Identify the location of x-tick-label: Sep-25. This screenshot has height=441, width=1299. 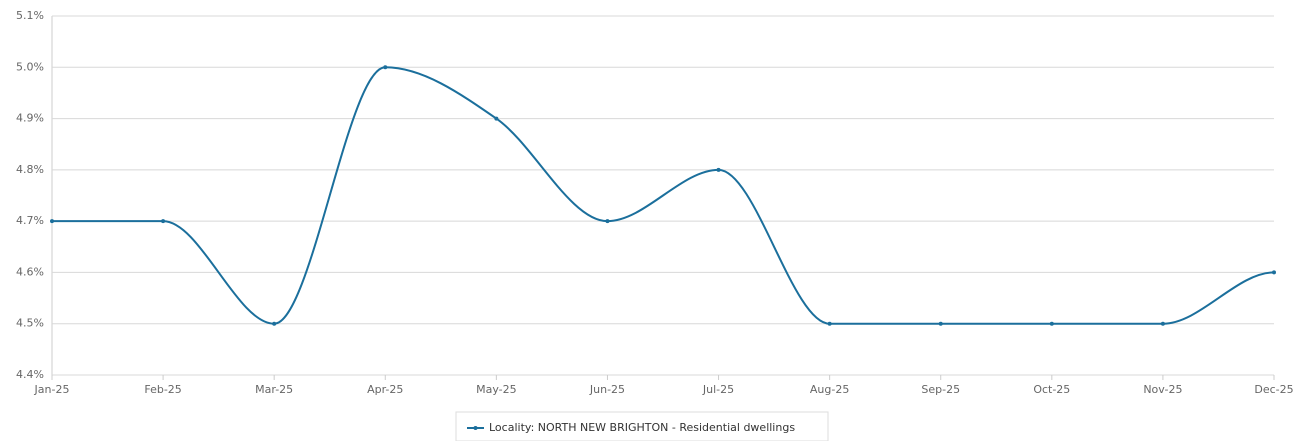
(940, 389).